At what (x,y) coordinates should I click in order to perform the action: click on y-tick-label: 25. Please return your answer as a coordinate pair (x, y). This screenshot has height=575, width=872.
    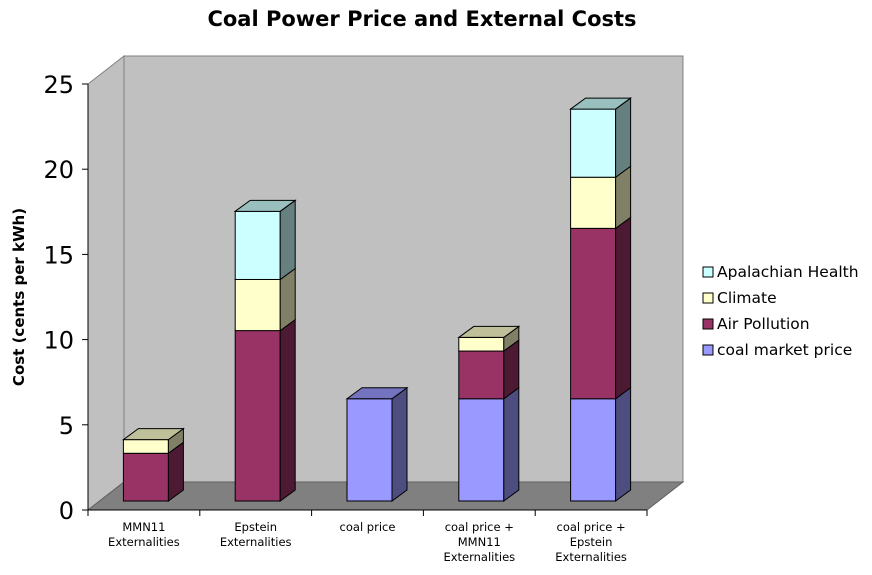
    Looking at the image, I should click on (58, 85).